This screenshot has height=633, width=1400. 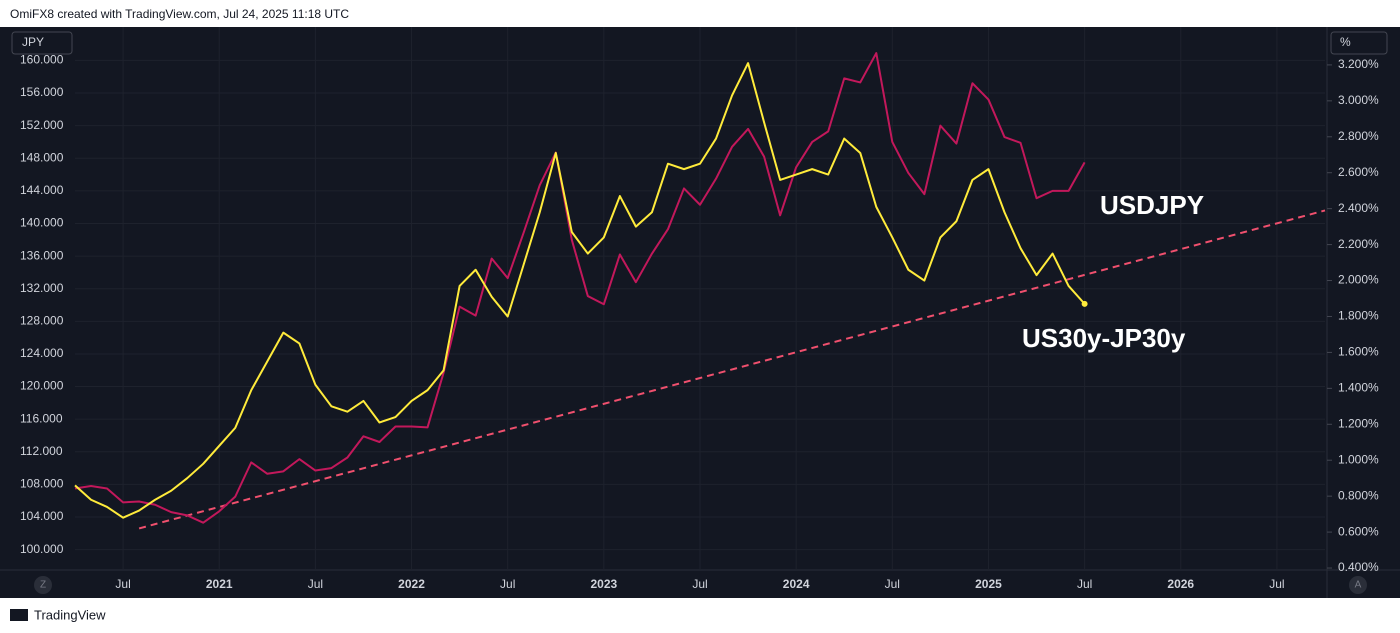 What do you see at coordinates (1358, 172) in the screenshot?
I see `y2-tick-label: 2.600%` at bounding box center [1358, 172].